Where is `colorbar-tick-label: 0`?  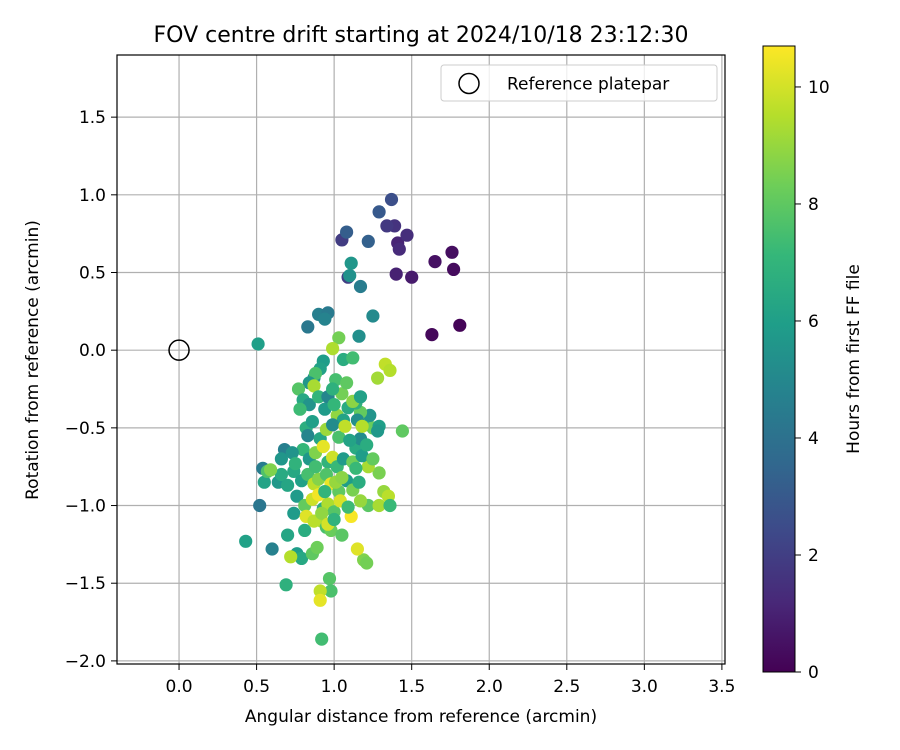
colorbar-tick-label: 0 is located at coordinates (813, 673).